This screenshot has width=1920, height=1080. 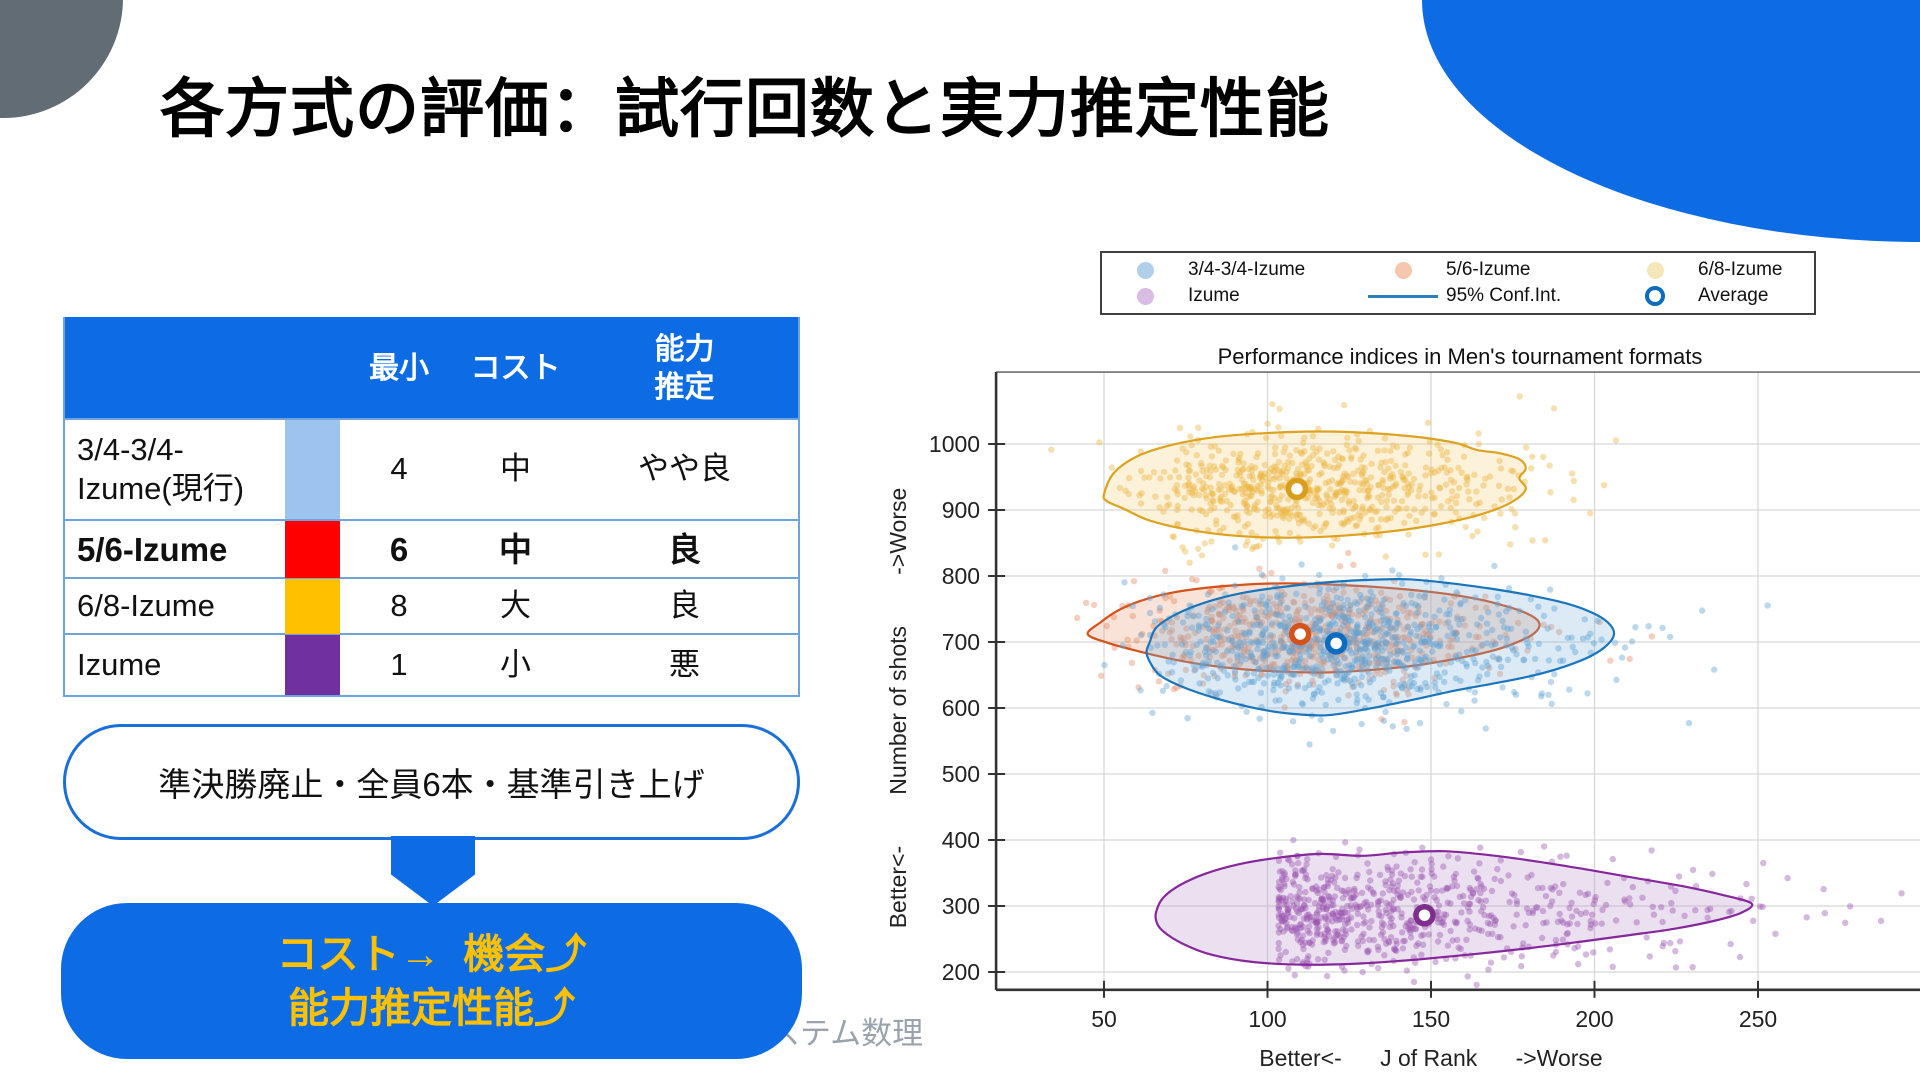 What do you see at coordinates (312, 665) in the screenshot?
I see `row-color-swatch` at bounding box center [312, 665].